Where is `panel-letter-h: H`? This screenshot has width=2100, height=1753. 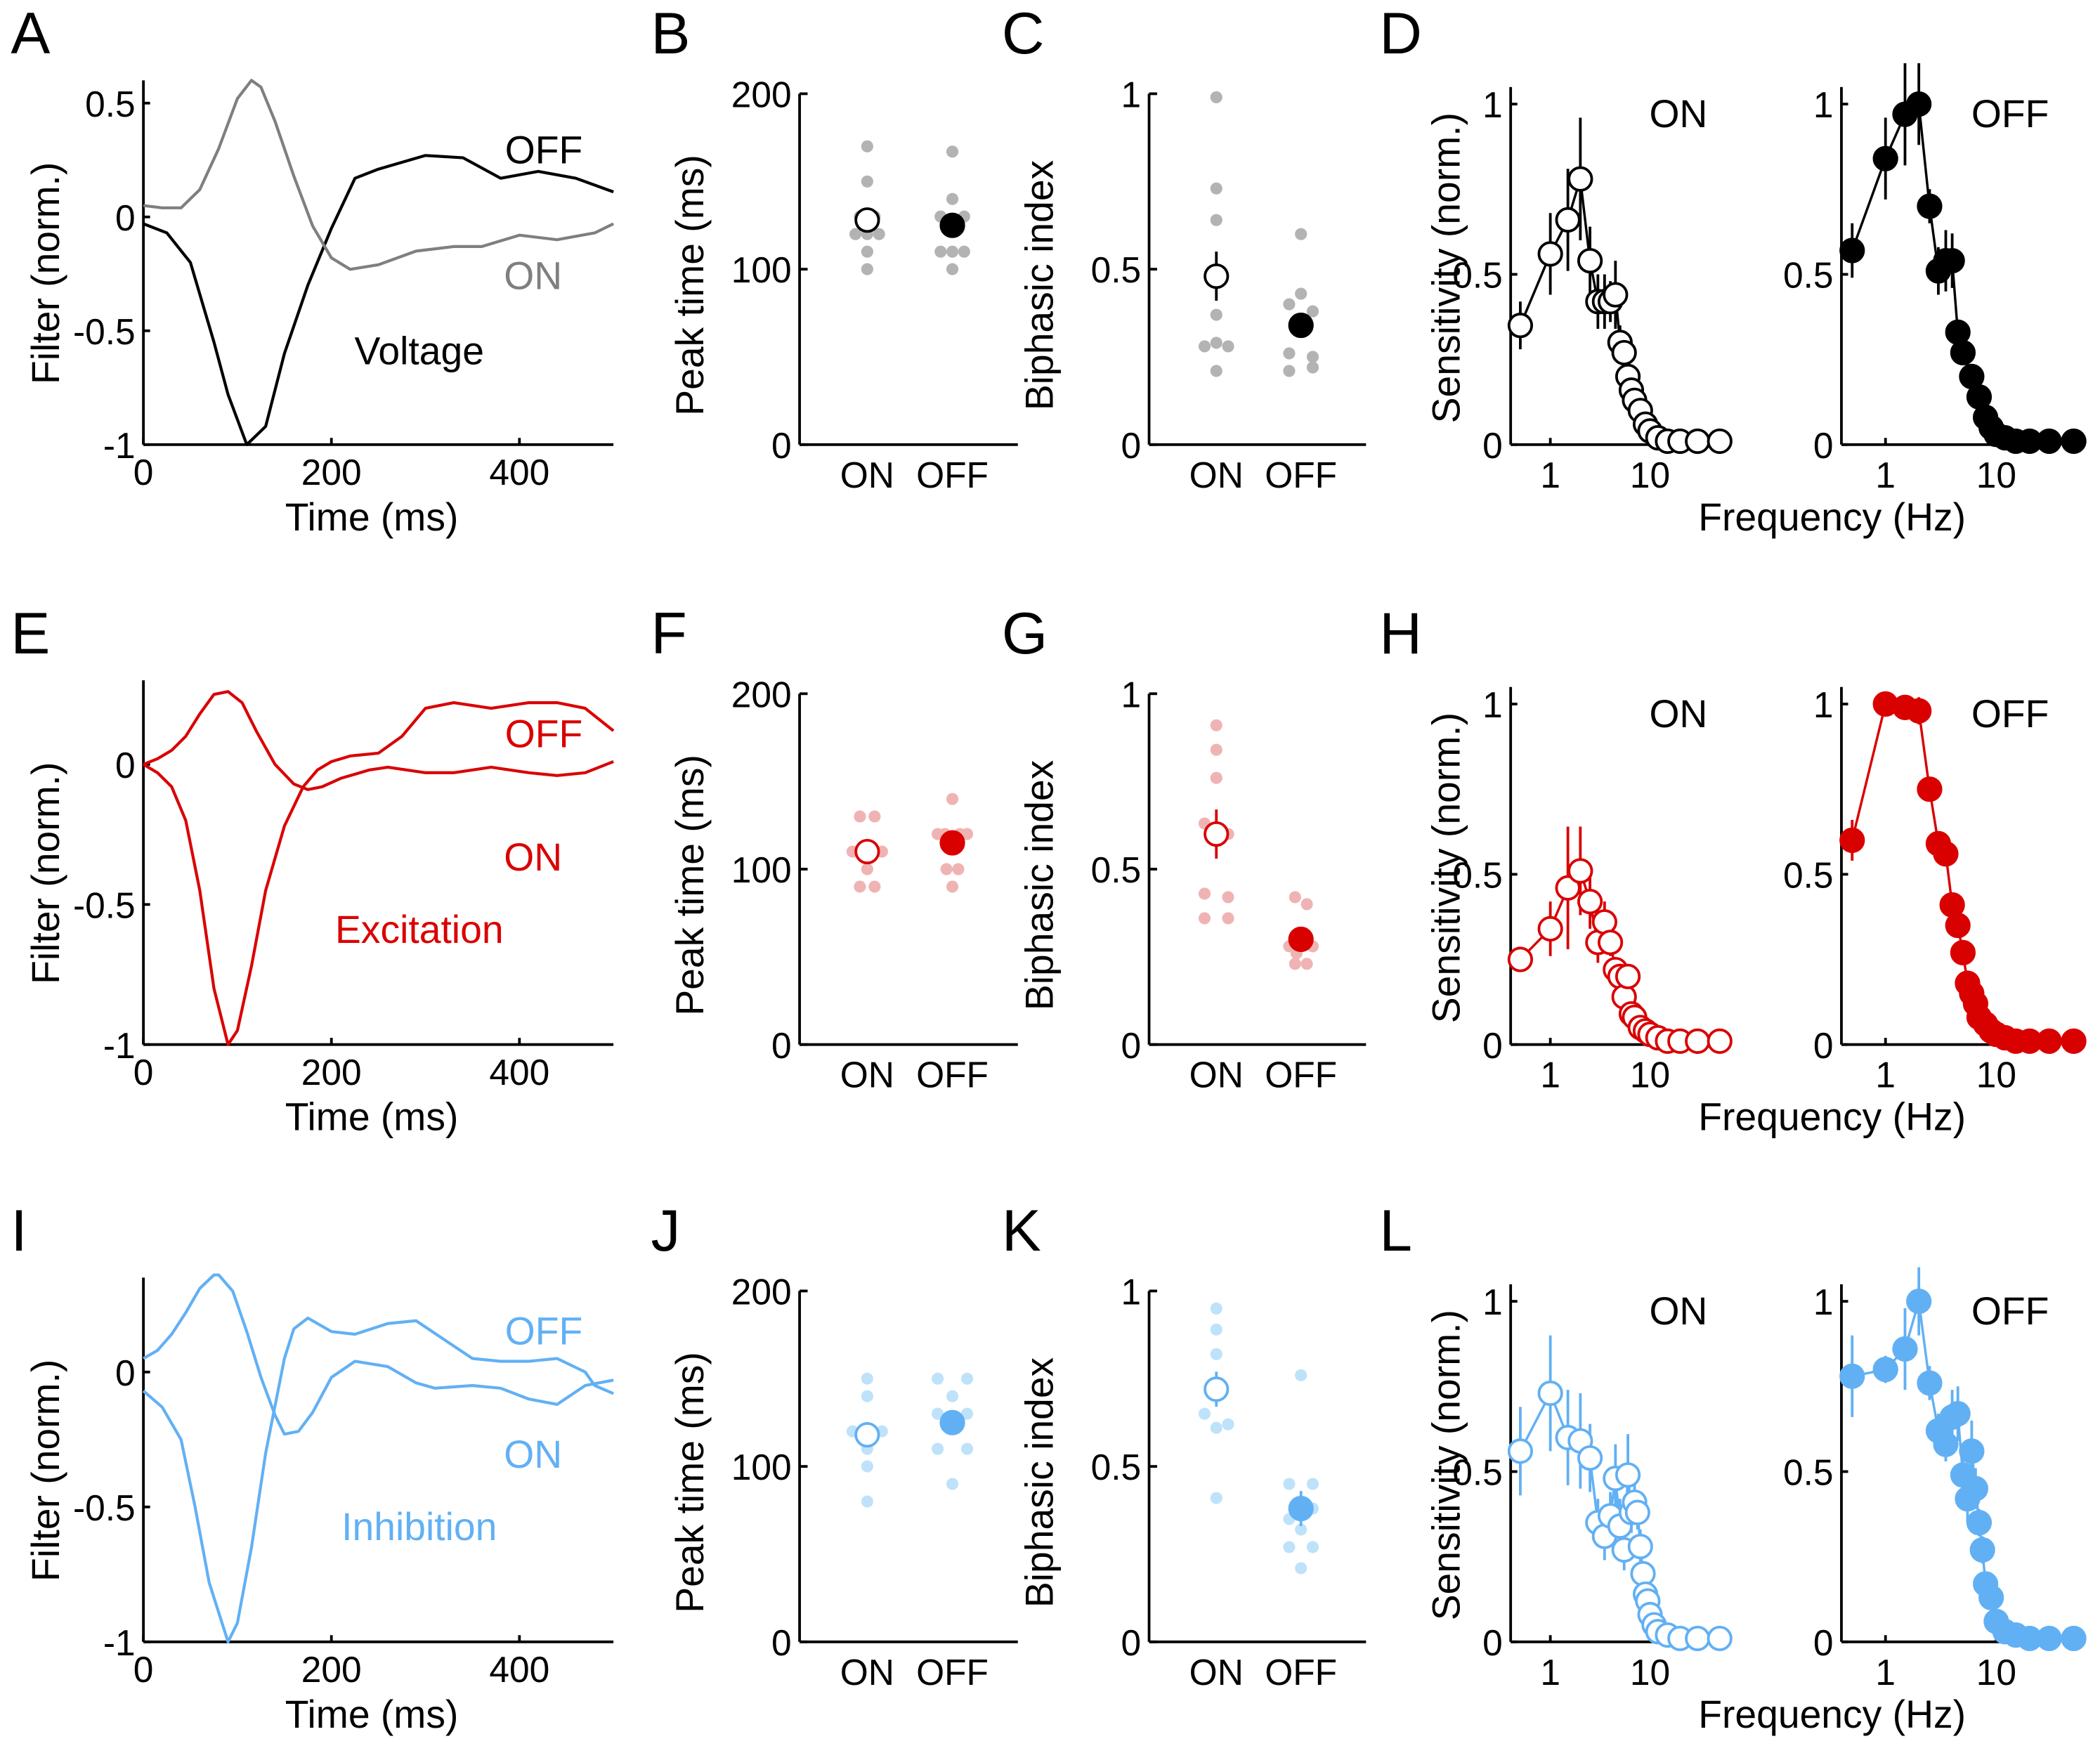 panel-letter-h: H is located at coordinates (1400, 633).